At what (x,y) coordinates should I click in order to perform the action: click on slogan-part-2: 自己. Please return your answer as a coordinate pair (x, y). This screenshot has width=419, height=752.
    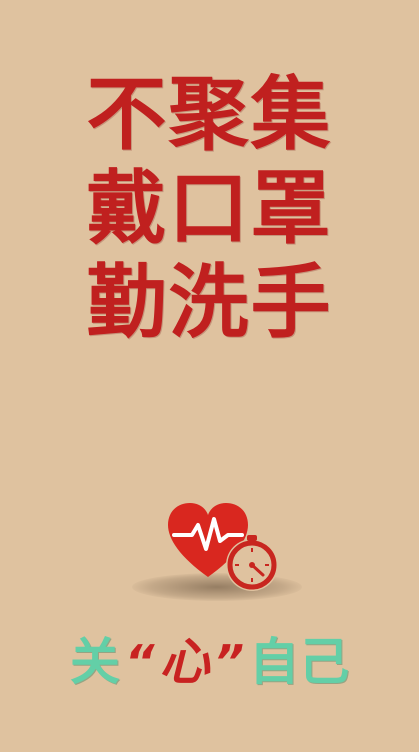
    Looking at the image, I should click on (299, 662).